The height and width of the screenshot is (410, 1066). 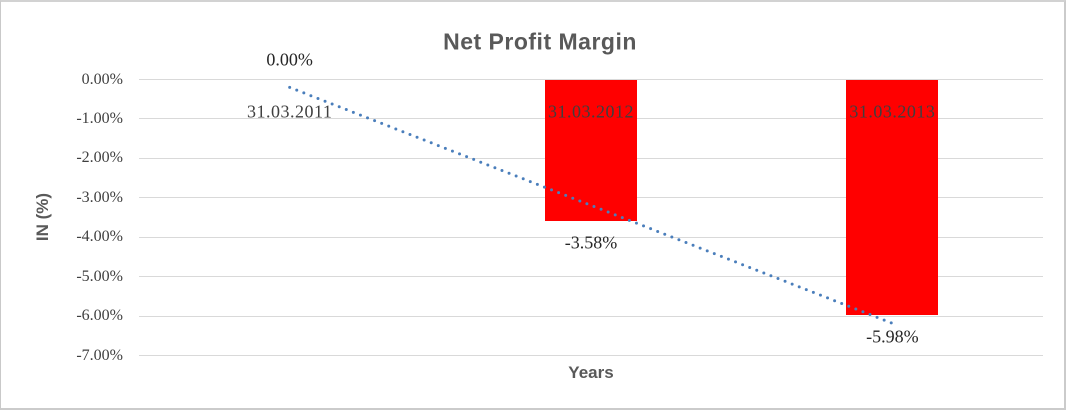 What do you see at coordinates (99, 158) in the screenshot?
I see `y-tick-label: -2.00%` at bounding box center [99, 158].